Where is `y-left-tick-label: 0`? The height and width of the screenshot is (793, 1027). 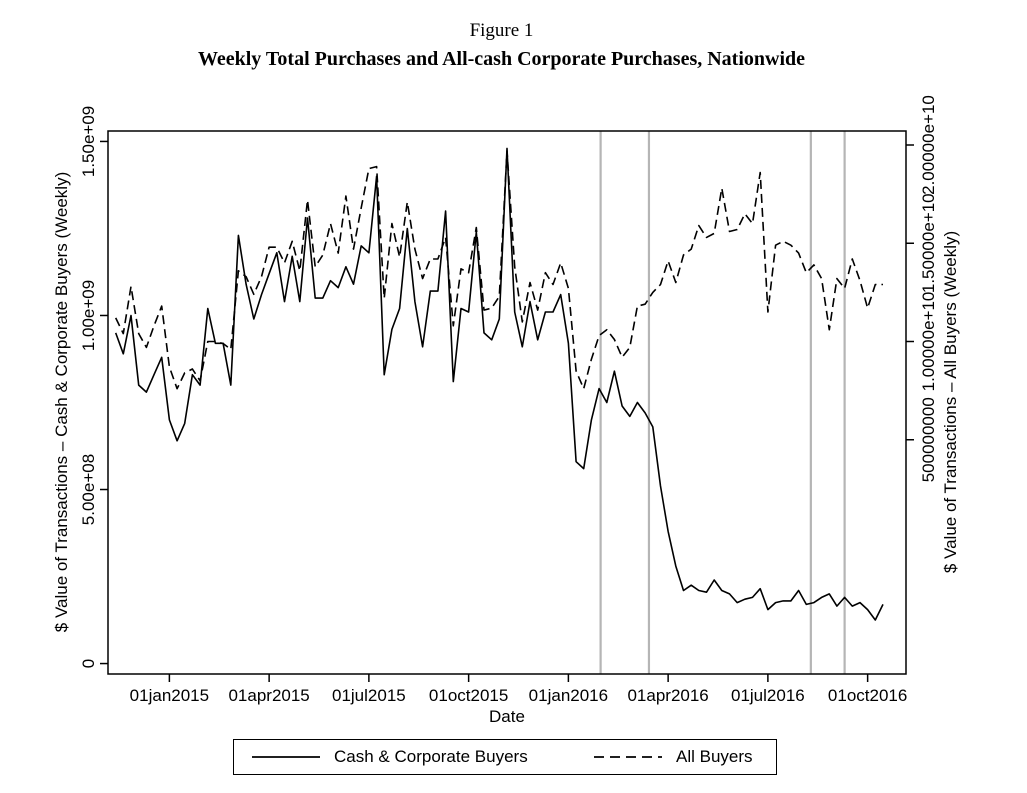 y-left-tick-label: 0 is located at coordinates (88, 663).